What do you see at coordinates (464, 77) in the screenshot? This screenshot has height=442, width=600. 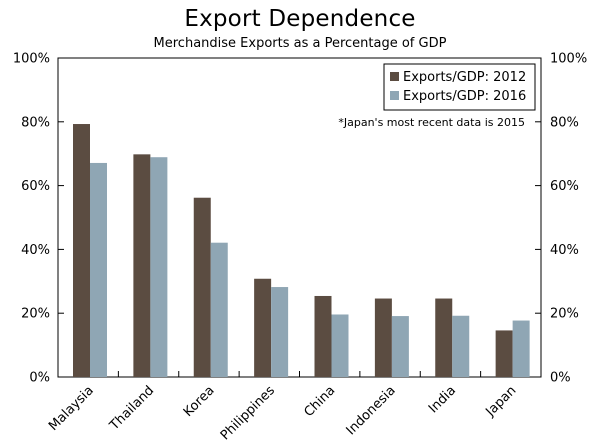 I see `legend-label: Exports/GDP: 2012` at bounding box center [464, 77].